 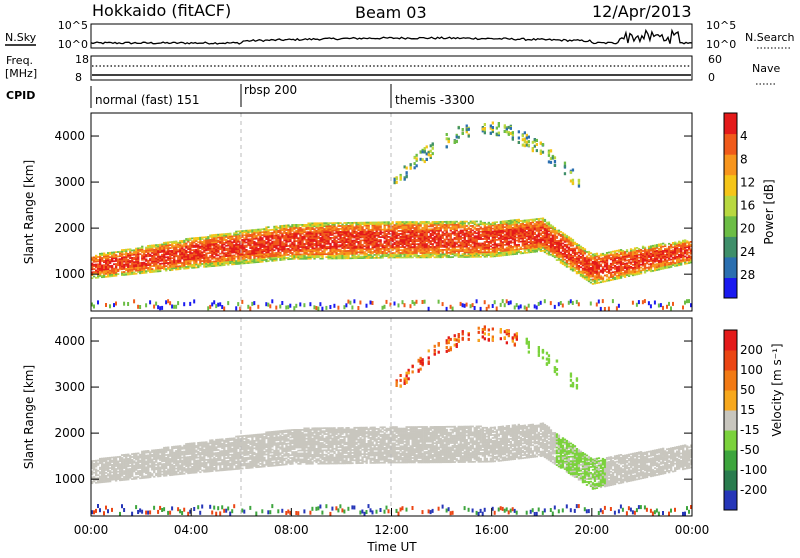 What do you see at coordinates (766, 68) in the screenshot?
I see `nave-label: Nave` at bounding box center [766, 68].